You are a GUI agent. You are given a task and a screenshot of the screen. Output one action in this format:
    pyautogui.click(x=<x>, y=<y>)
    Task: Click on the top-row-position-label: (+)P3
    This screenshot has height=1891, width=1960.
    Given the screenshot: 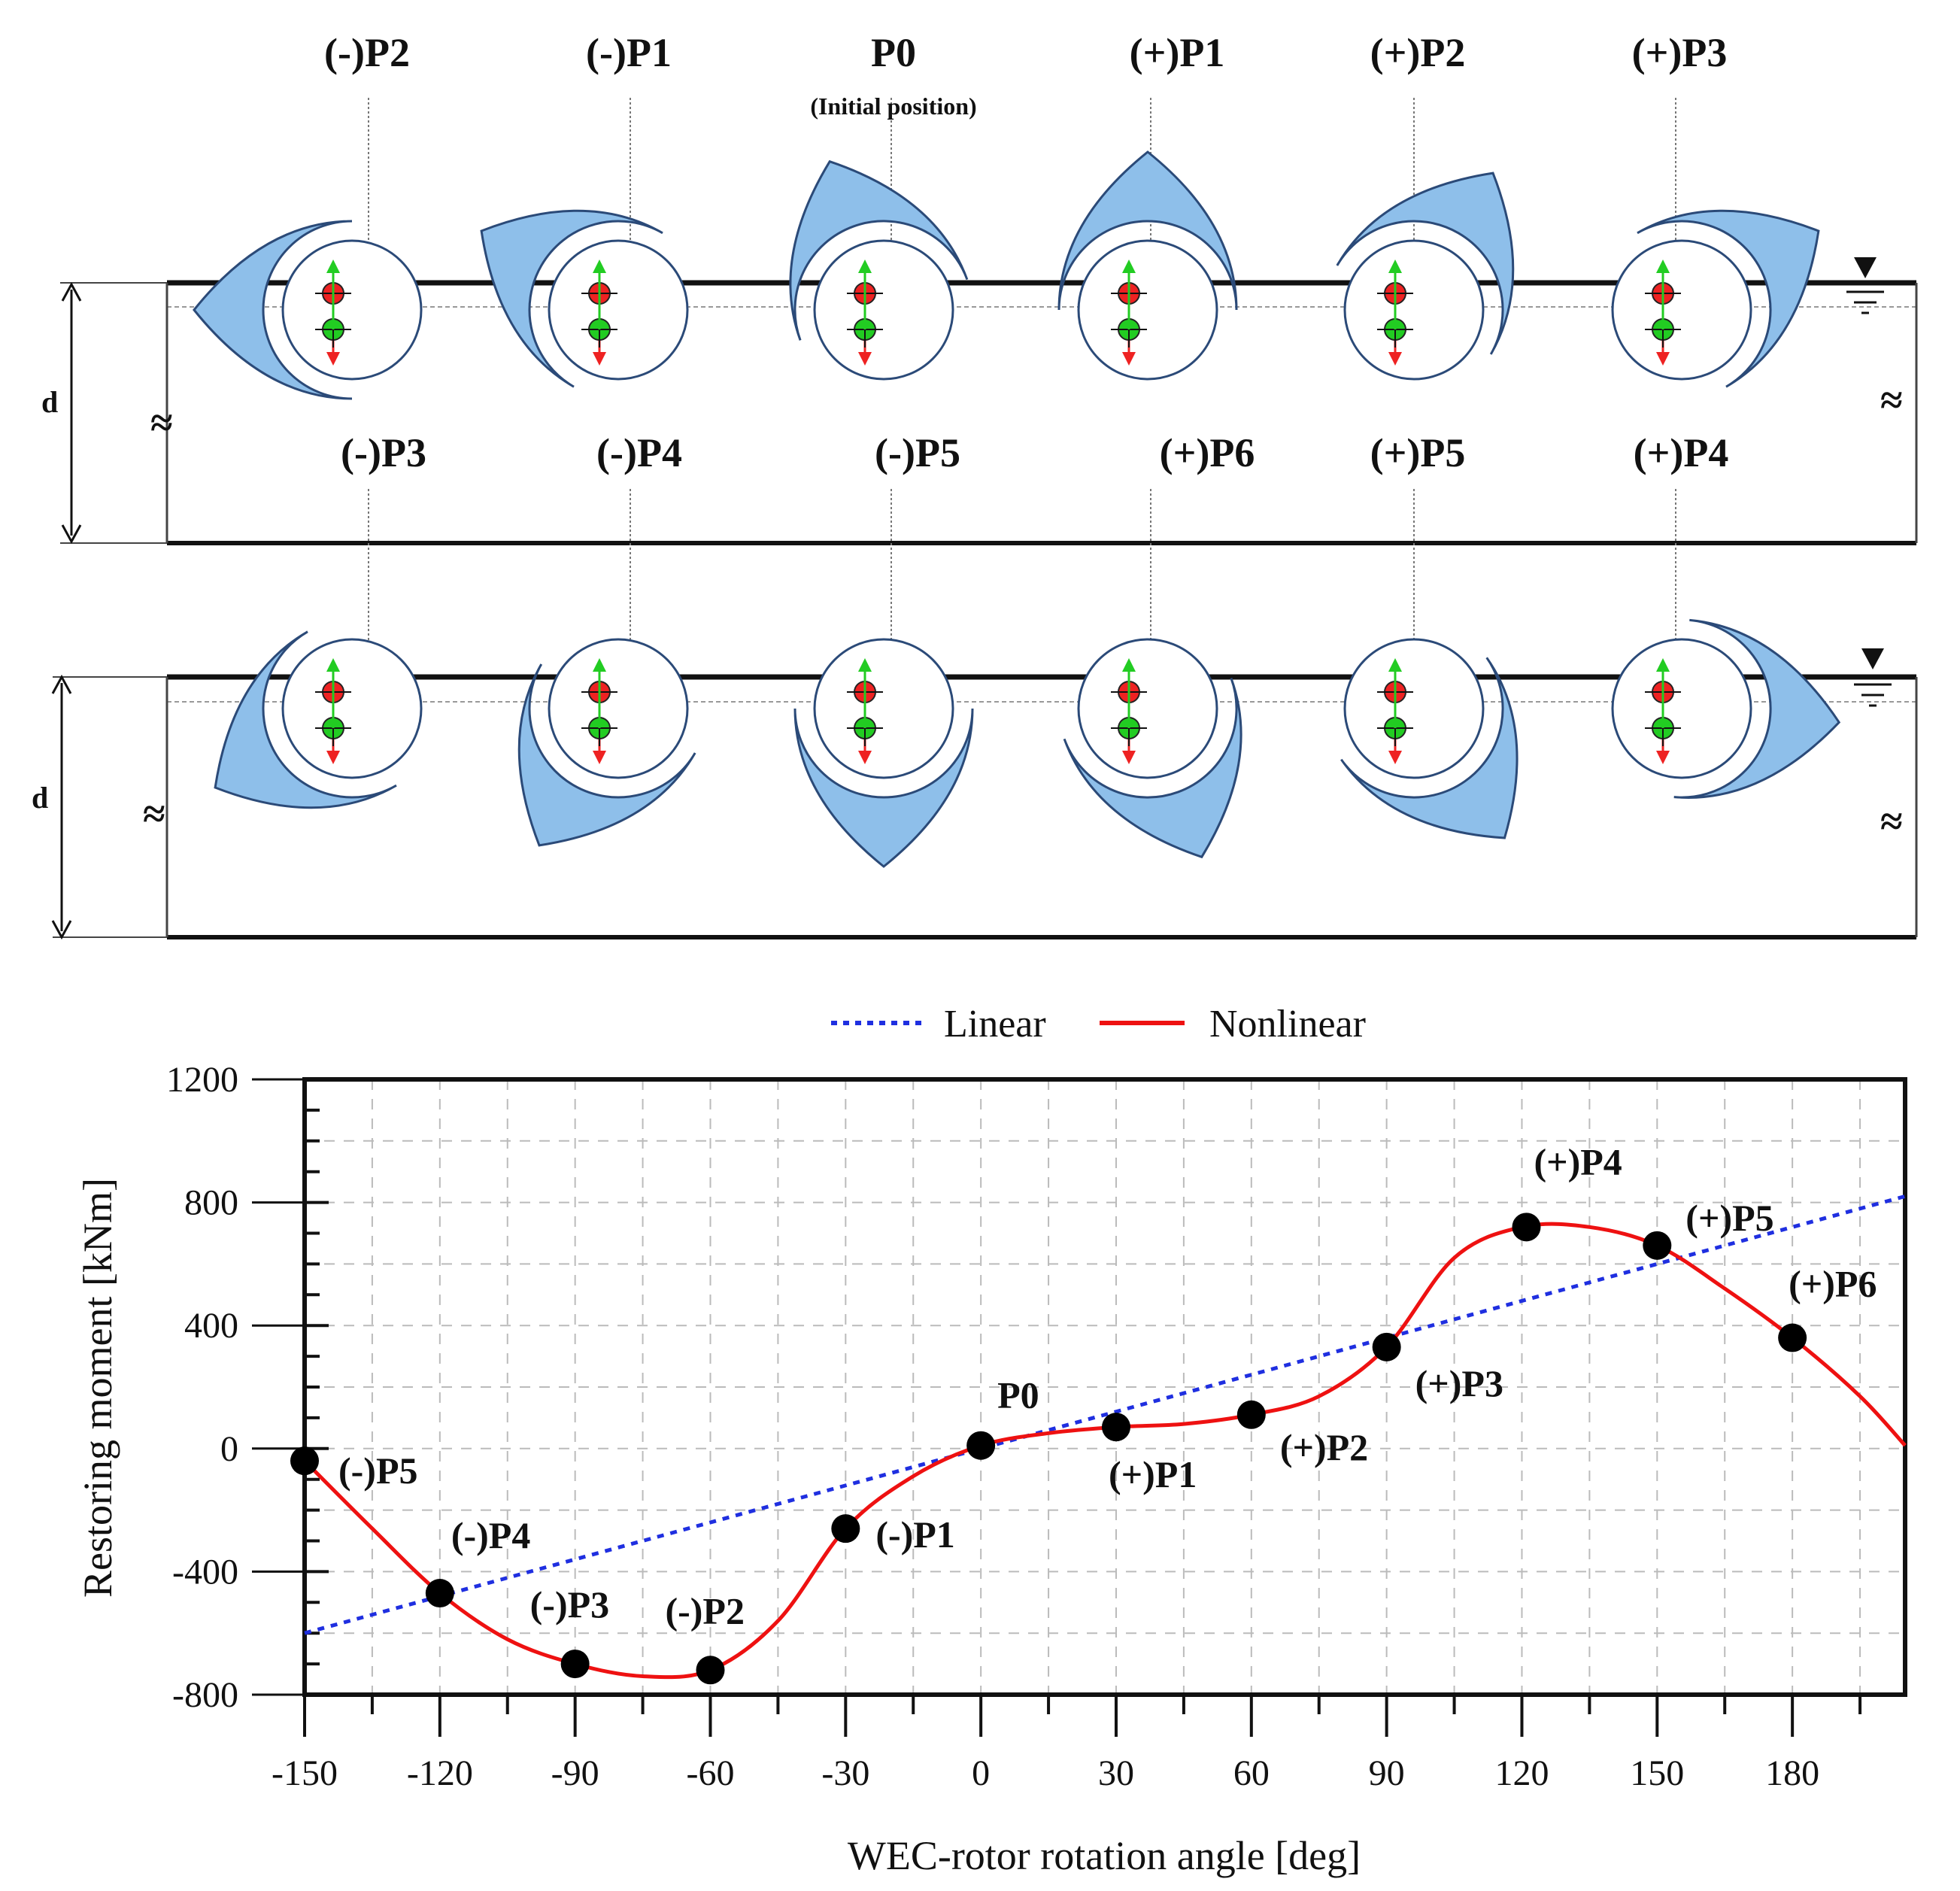 What is the action you would take?
    pyautogui.click(x=1680, y=52)
    